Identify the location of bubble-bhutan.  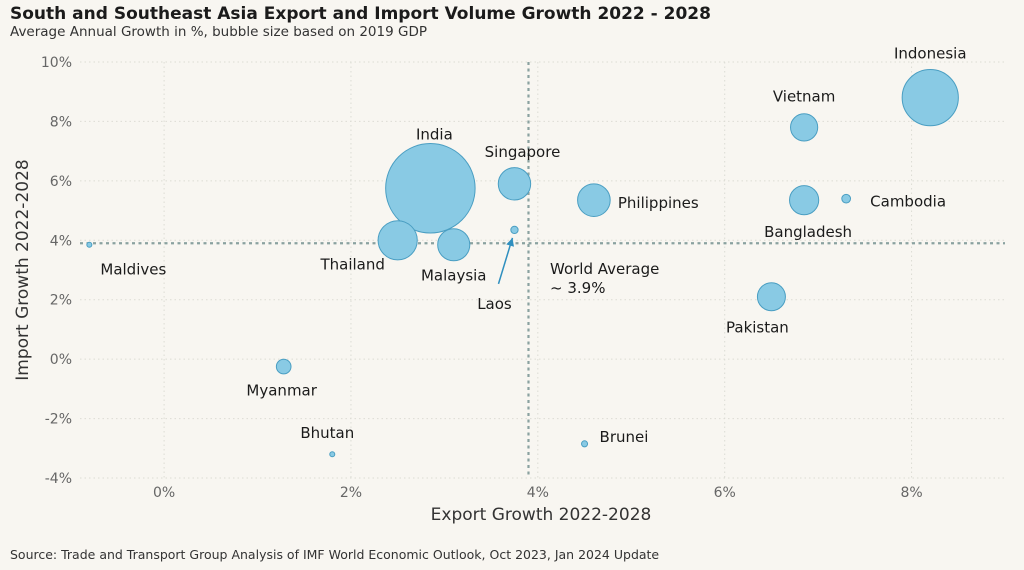
(332, 454).